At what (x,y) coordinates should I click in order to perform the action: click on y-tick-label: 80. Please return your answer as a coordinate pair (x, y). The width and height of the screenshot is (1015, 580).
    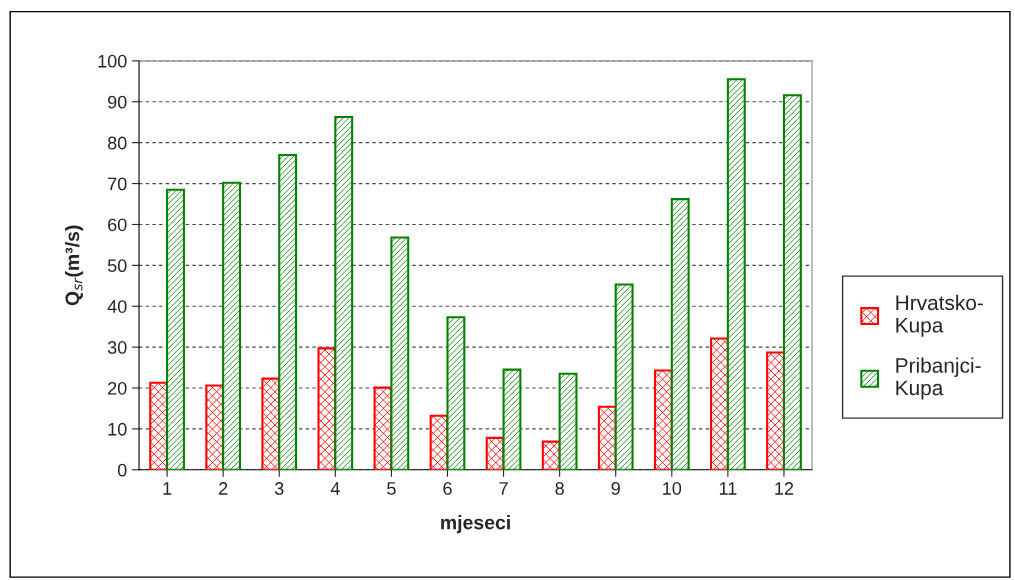
    Looking at the image, I should click on (117, 143).